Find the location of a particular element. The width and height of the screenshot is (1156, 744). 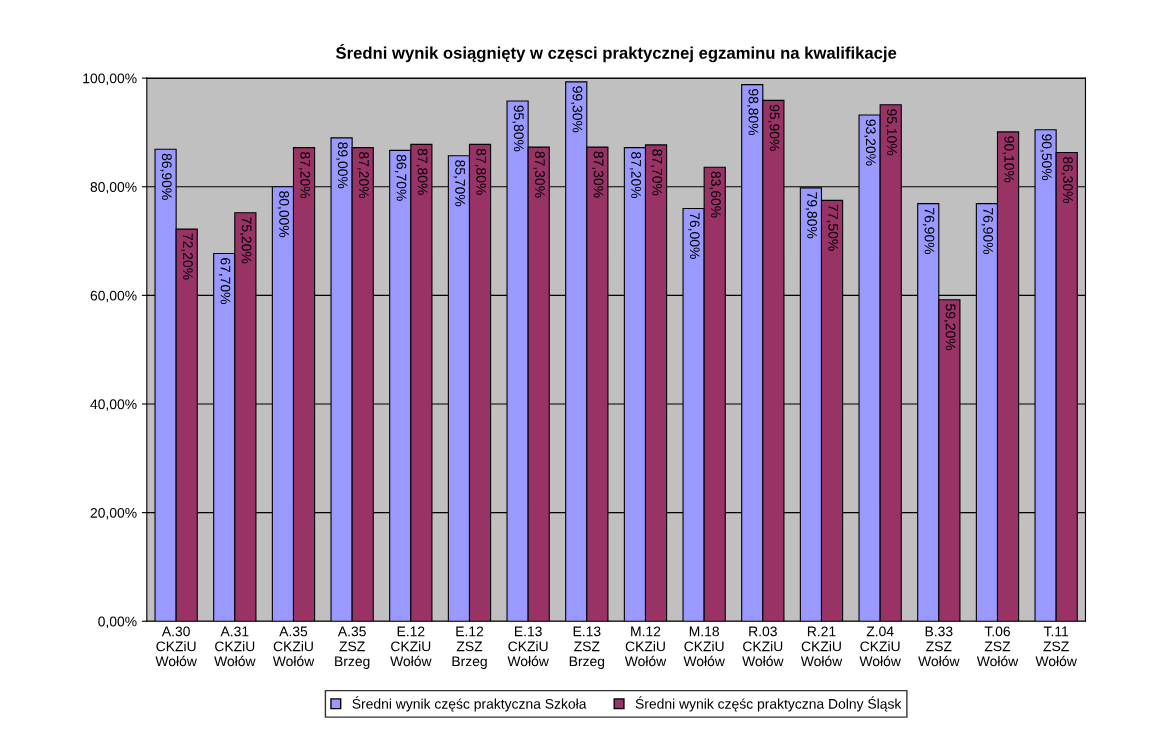

data-label: 99,30% is located at coordinates (576, 109).